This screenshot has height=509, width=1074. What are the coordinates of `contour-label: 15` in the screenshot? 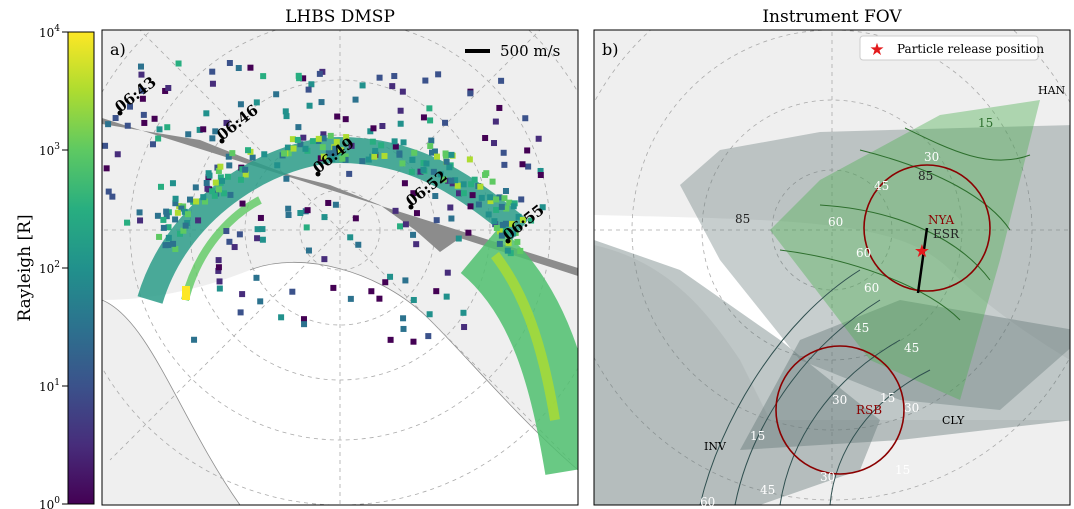 It's located at (757, 436).